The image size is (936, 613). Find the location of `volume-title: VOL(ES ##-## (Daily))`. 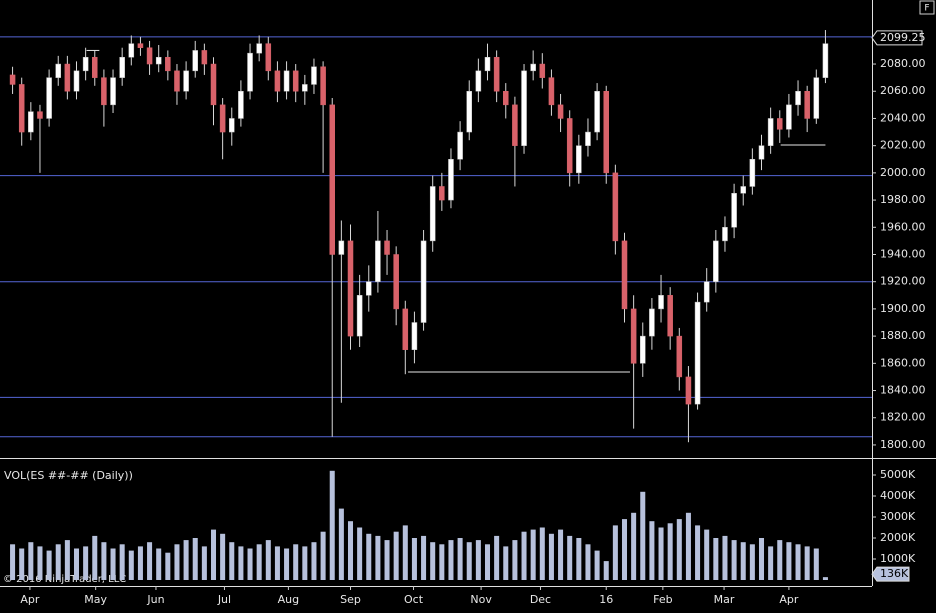

volume-title: VOL(ES ##-## (Daily)) is located at coordinates (68, 475).